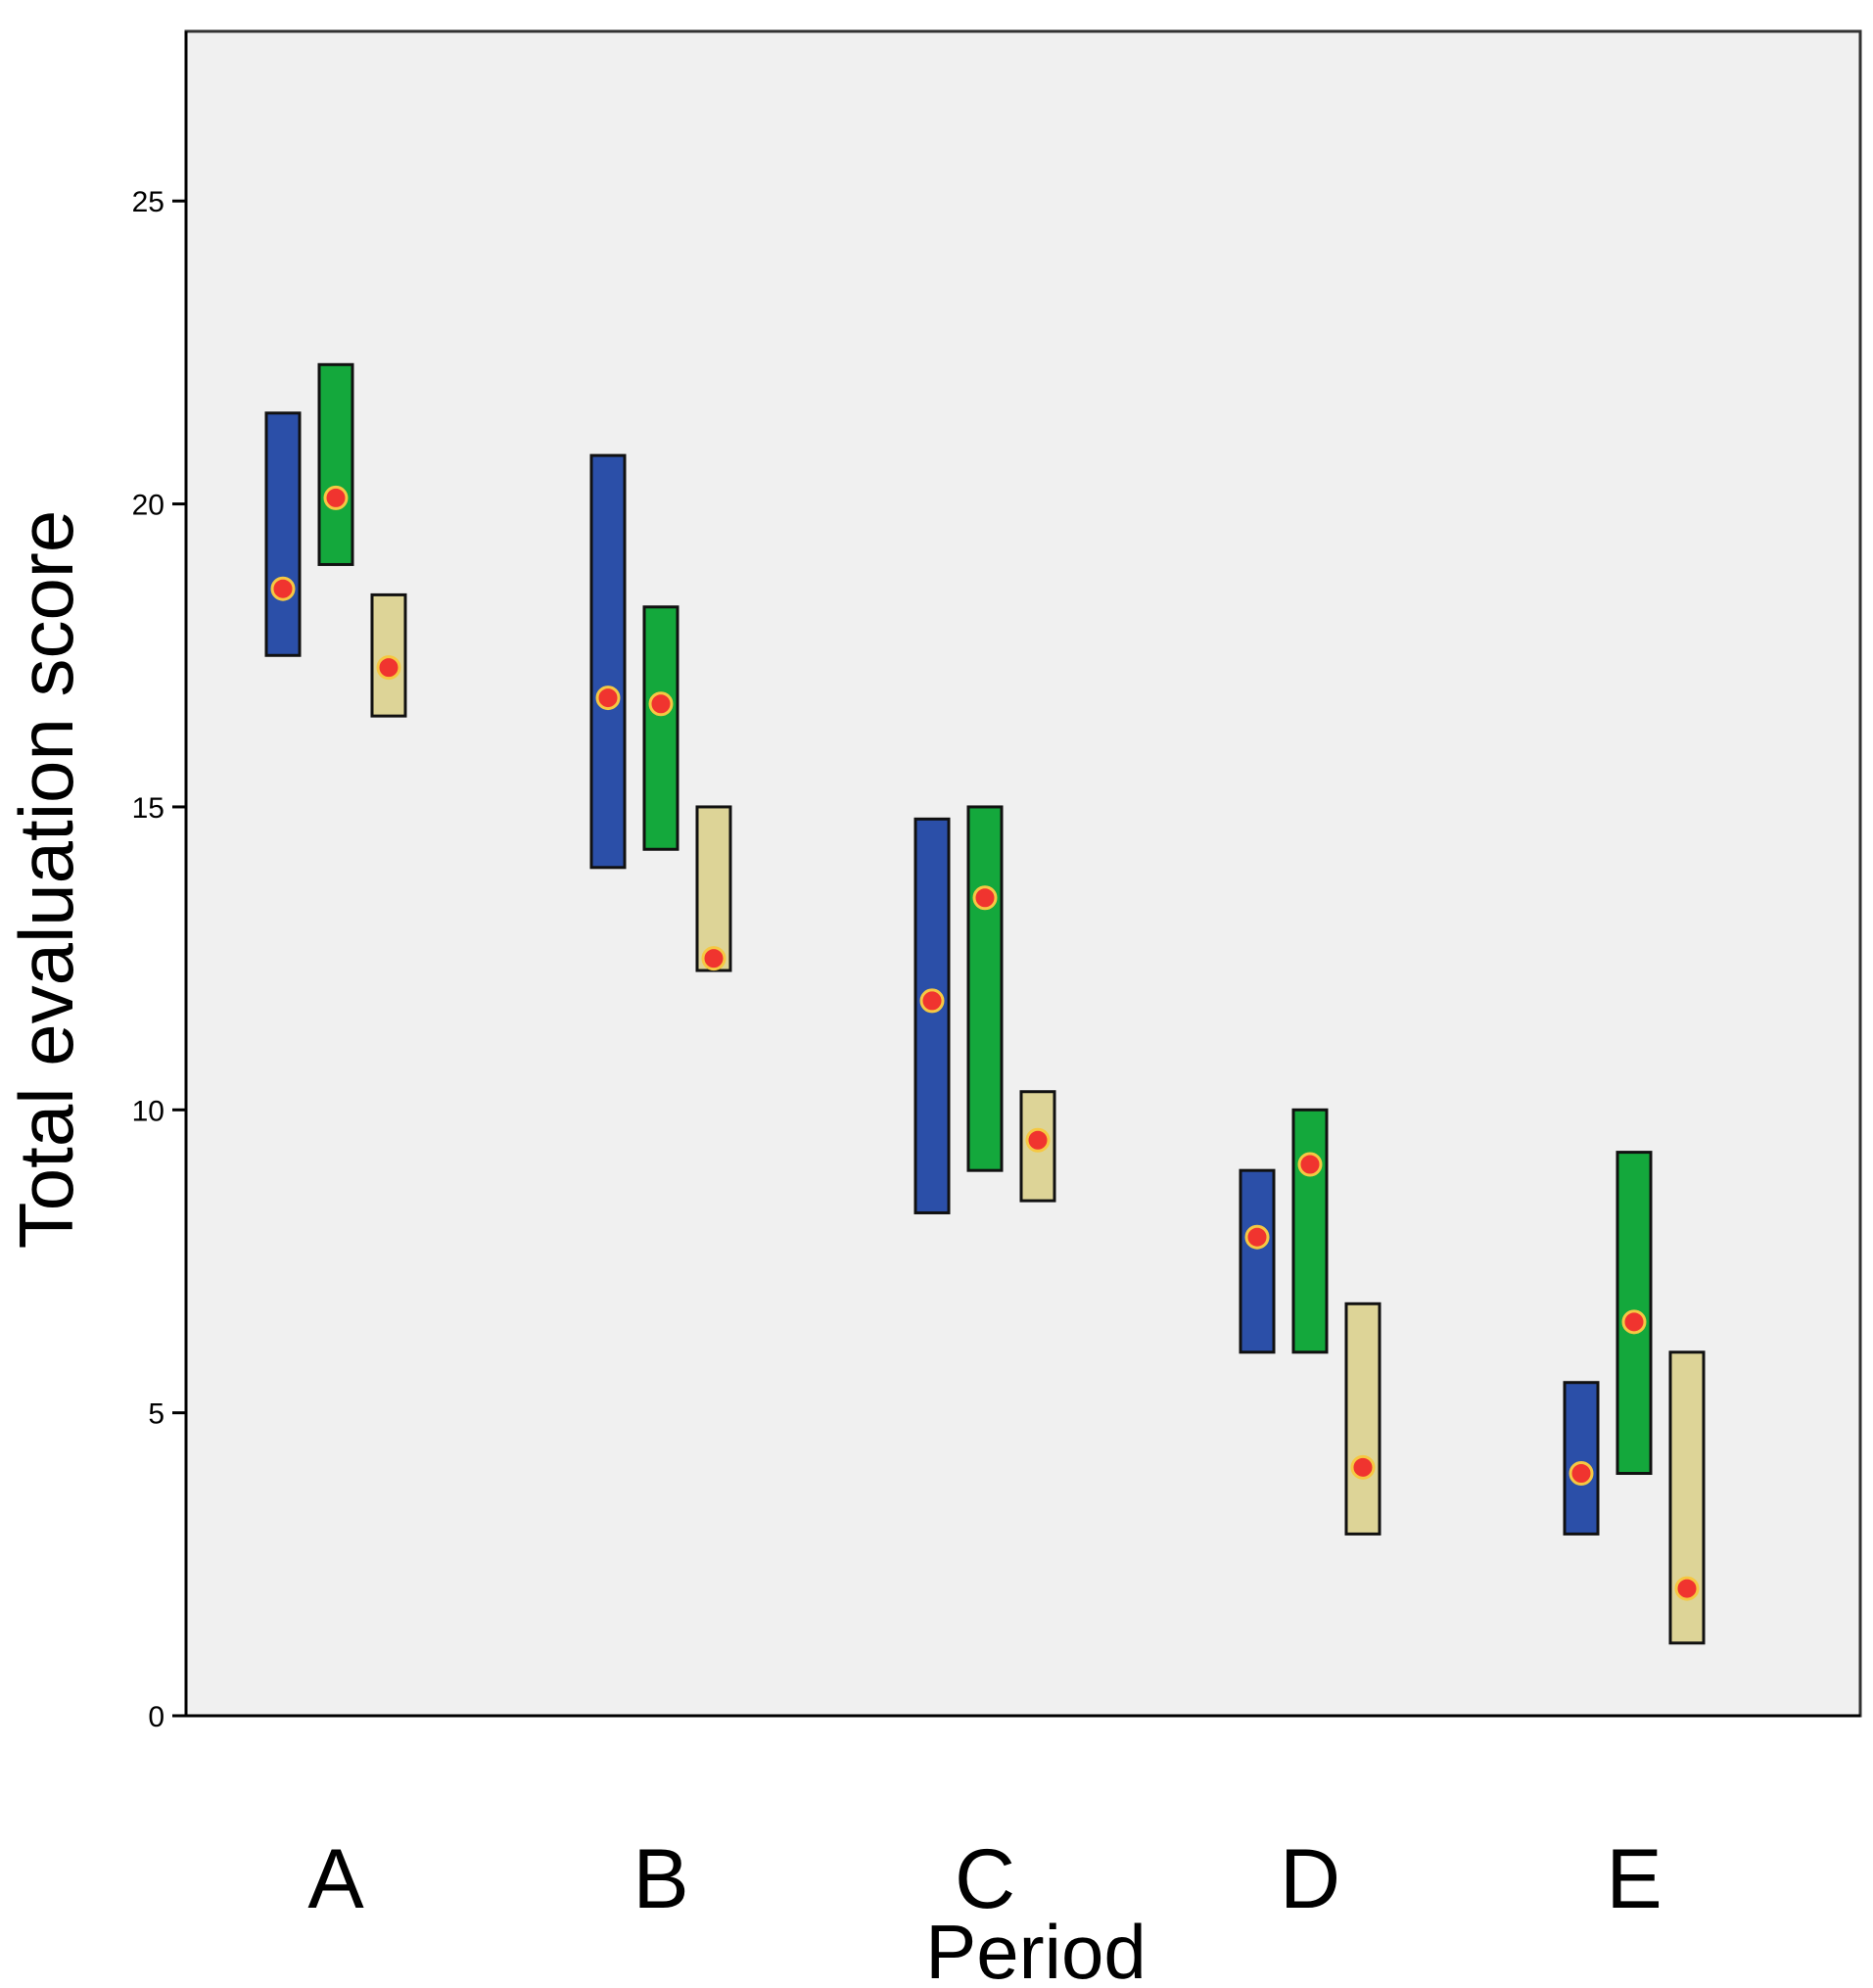 This screenshot has width=1873, height=1988. What do you see at coordinates (1634, 1879) in the screenshot?
I see `x-tick-label: E` at bounding box center [1634, 1879].